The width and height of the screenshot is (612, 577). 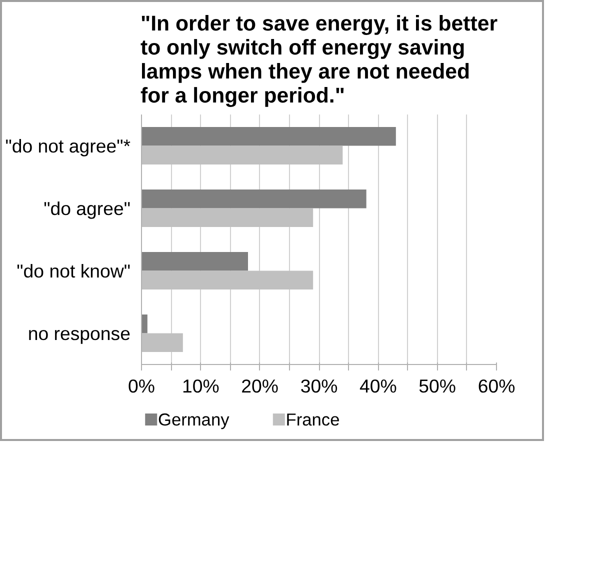 I want to click on legend-label: France, so click(x=313, y=420).